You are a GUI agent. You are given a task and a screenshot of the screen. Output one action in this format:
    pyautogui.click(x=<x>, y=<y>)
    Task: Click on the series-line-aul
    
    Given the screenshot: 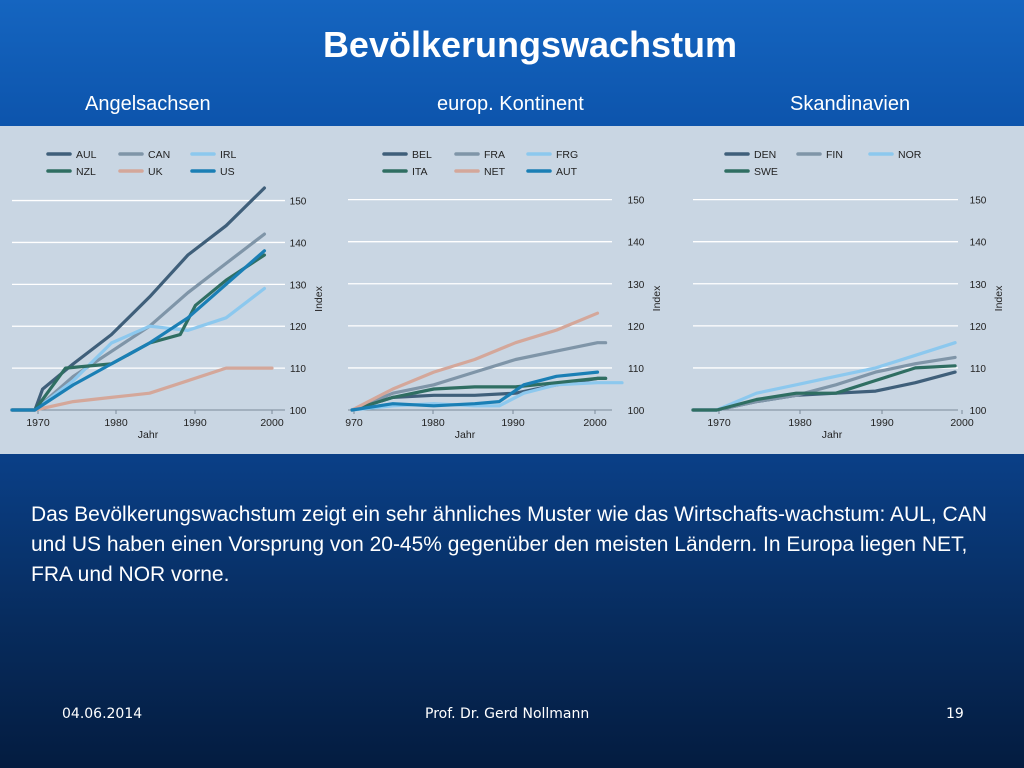 What is the action you would take?
    pyautogui.click(x=138, y=299)
    